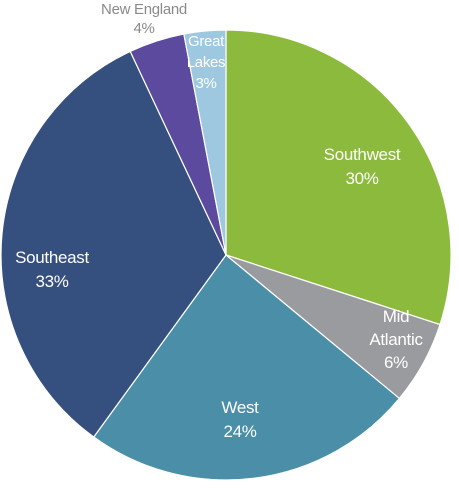 This screenshot has width=459, height=488. What do you see at coordinates (361, 178) in the screenshot?
I see `slice-percent-southwest: 30%` at bounding box center [361, 178].